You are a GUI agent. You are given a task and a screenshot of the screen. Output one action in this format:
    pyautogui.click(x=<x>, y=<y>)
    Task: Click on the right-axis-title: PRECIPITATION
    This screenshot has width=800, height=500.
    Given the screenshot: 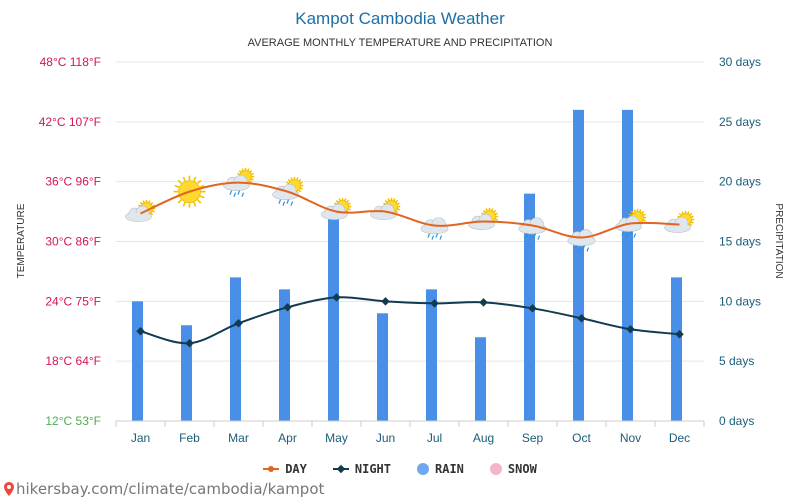 What is the action you would take?
    pyautogui.click(x=778, y=240)
    